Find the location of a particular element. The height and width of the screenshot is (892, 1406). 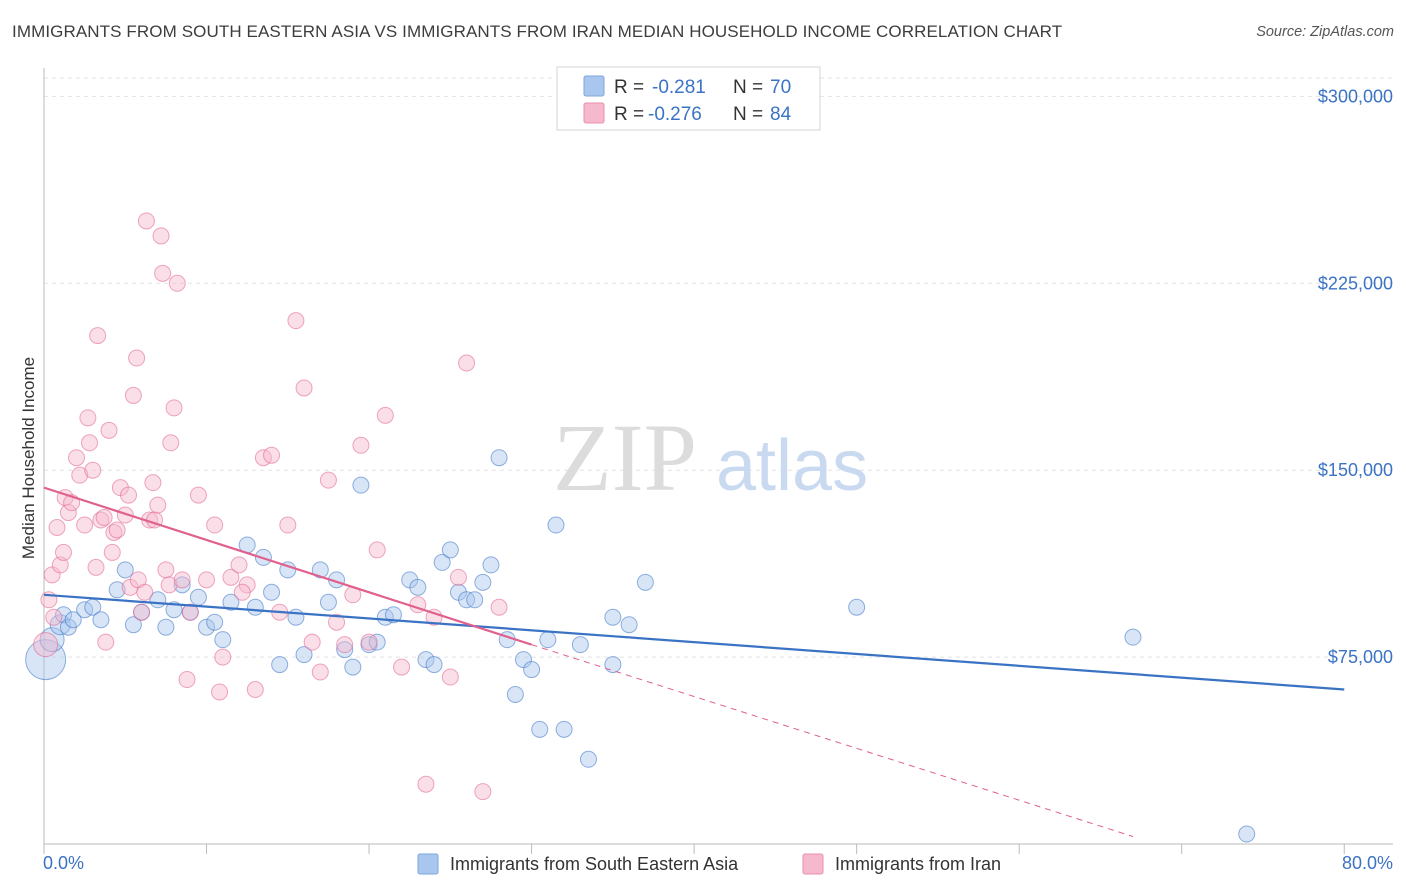

x-tick-label-max: 80.0% is located at coordinates (1367, 863).